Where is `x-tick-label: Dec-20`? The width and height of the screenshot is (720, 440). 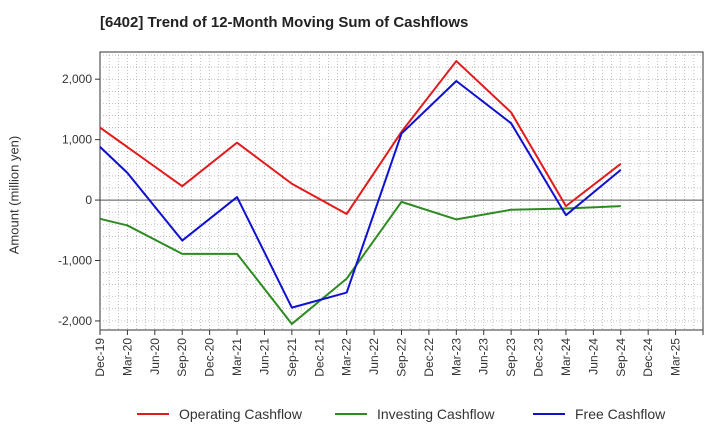
x-tick-label: Dec-20 is located at coordinates (210, 357).